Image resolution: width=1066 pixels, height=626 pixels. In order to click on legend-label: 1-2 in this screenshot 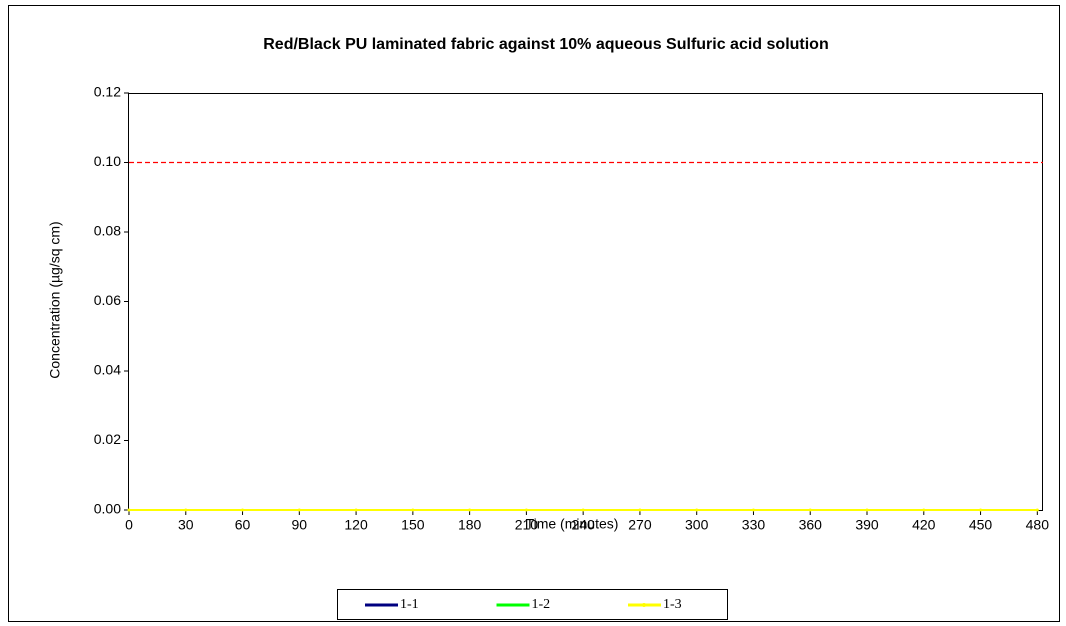, I will do `click(541, 604)`.